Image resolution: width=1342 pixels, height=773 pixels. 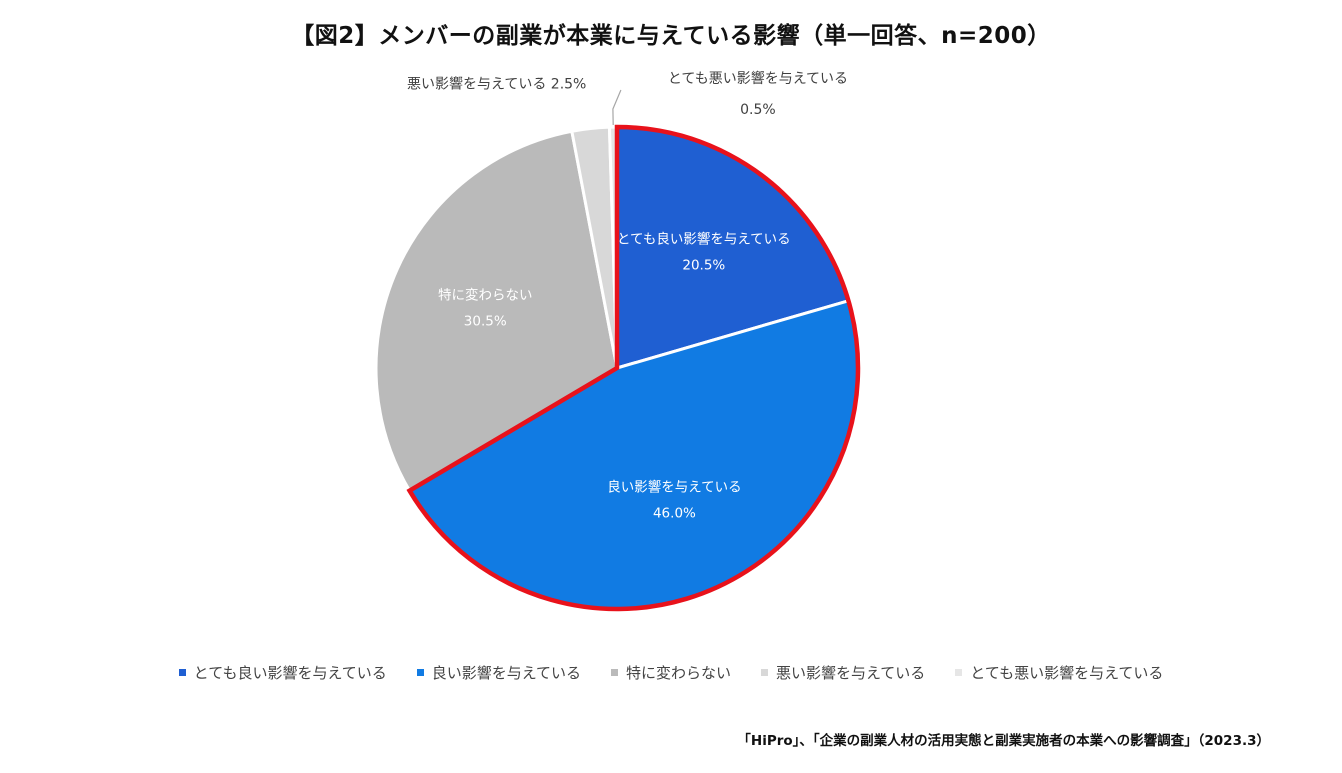 What do you see at coordinates (703, 265) in the screenshot?
I see `slice-value-1: 20.5%` at bounding box center [703, 265].